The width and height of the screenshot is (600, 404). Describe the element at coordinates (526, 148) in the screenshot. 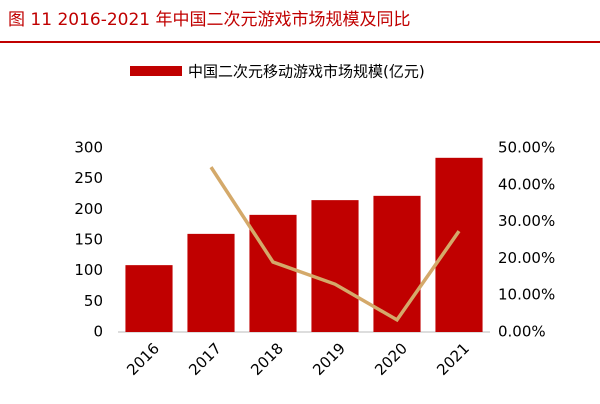

I see `y2-tick-label: 50.00%` at that location.